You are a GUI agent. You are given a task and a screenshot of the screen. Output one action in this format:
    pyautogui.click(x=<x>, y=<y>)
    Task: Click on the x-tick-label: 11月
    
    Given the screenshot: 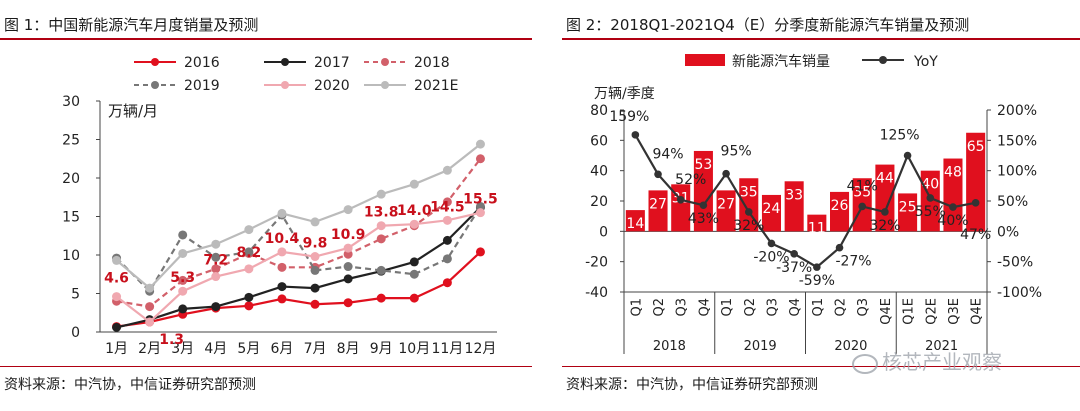 What is the action you would take?
    pyautogui.click(x=447, y=349)
    